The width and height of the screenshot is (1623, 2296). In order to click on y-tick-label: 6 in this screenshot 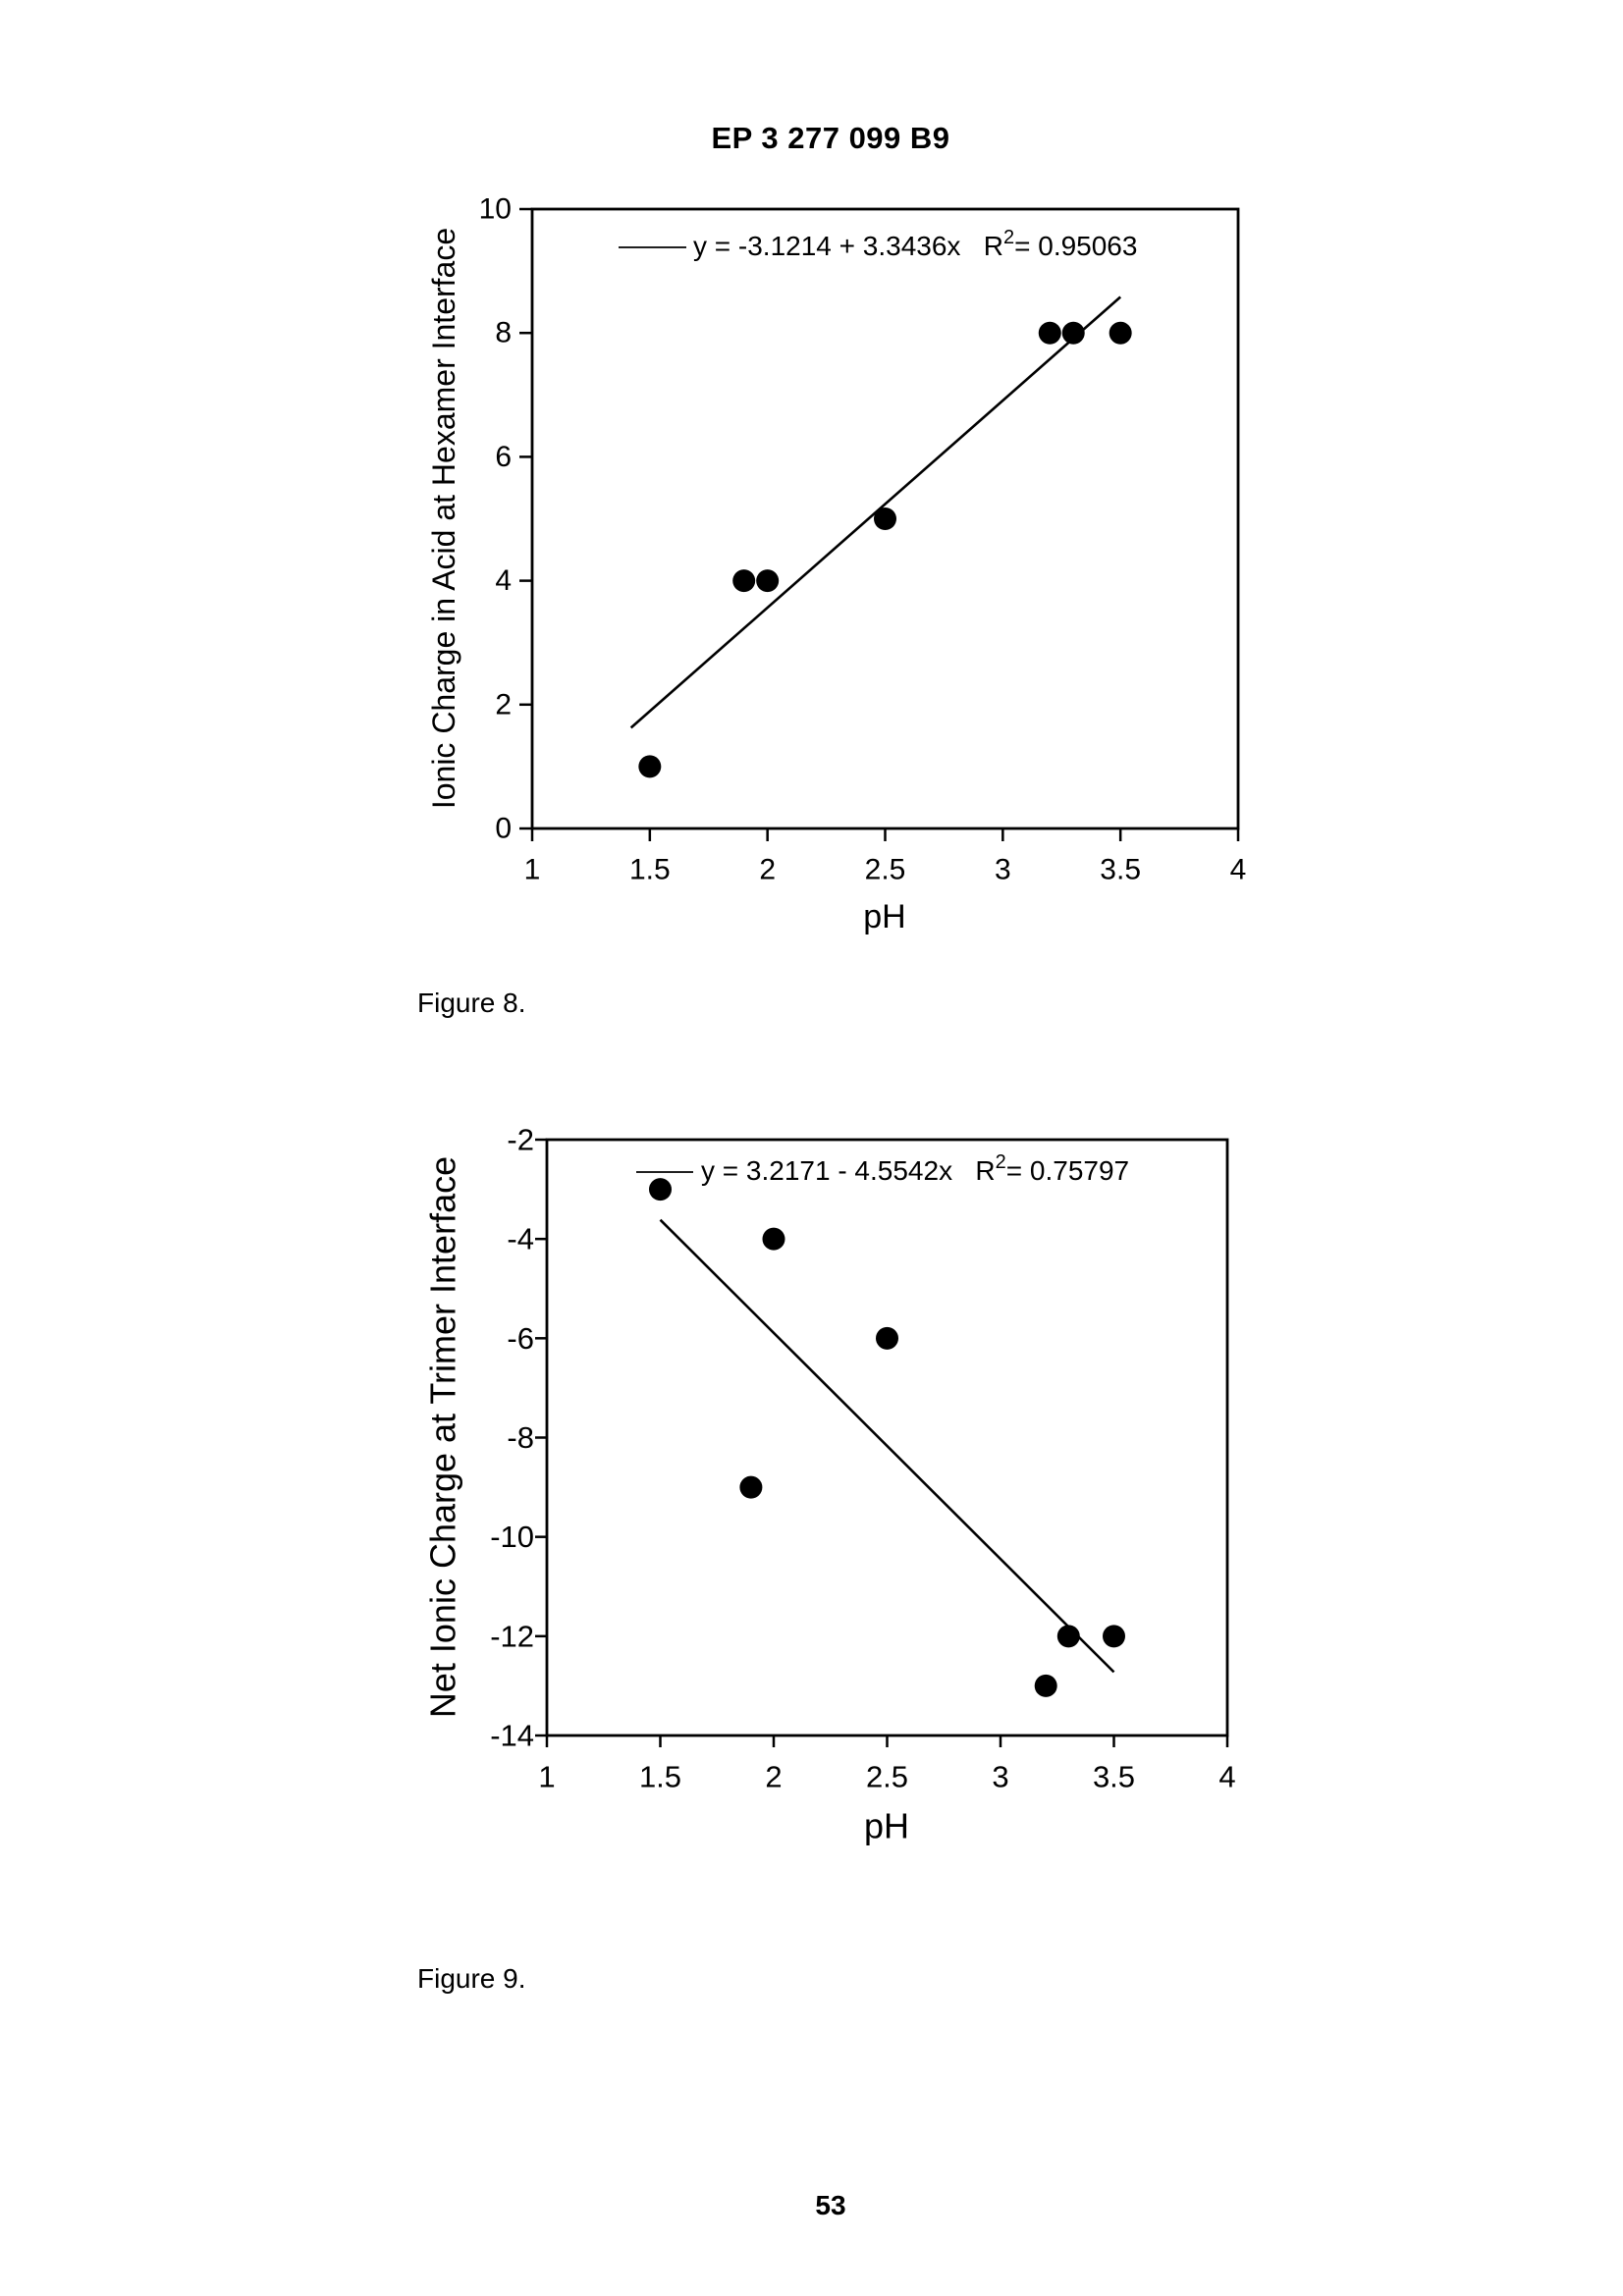, I will do `click(503, 457)`.